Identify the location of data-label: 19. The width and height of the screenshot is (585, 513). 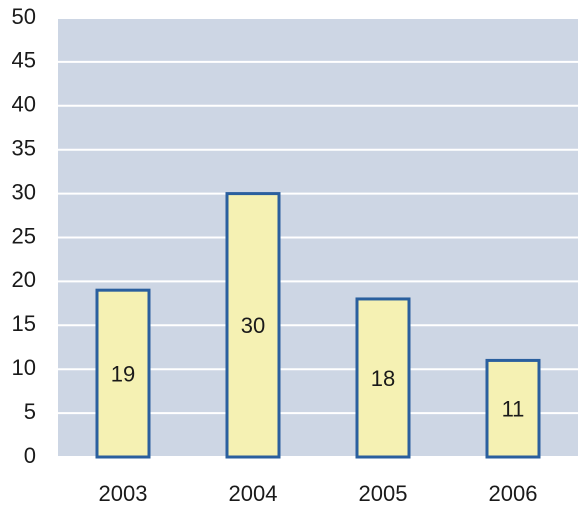
(123, 373).